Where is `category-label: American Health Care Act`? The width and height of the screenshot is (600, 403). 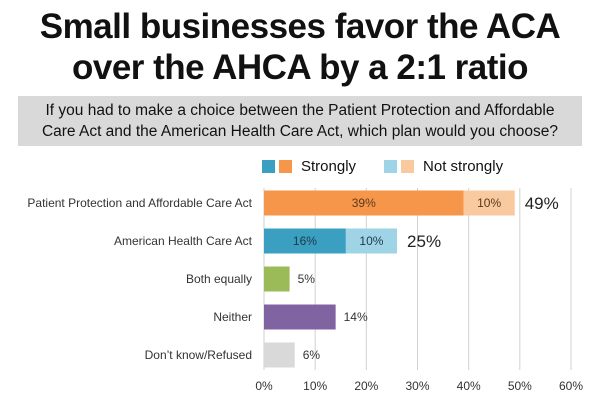
category-label: American Health Care Act is located at coordinates (183, 241).